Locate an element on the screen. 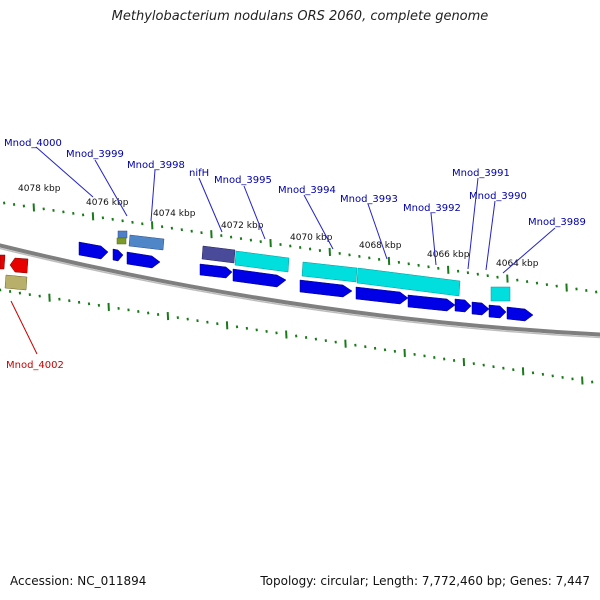 Image resolution: width=600 pixels, height=600 pixels. gene-label: Mnod_3990 is located at coordinates (498, 196).